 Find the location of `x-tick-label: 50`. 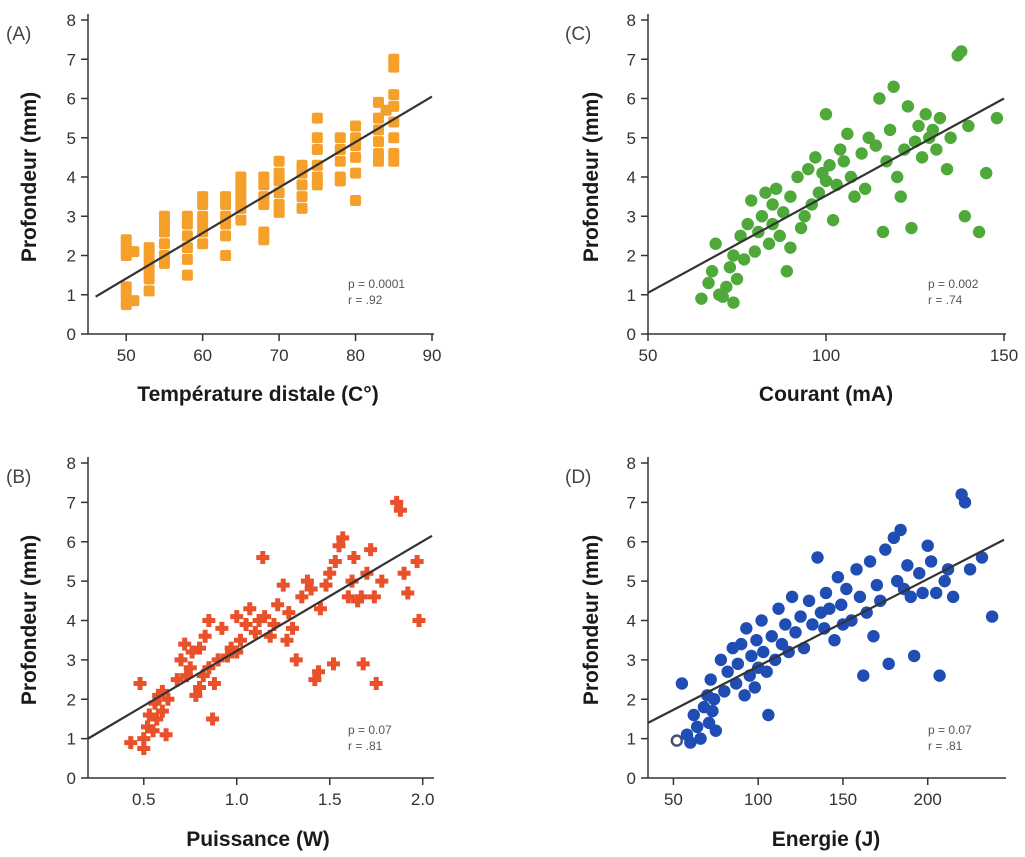

x-tick-label: 50 is located at coordinates (648, 355).